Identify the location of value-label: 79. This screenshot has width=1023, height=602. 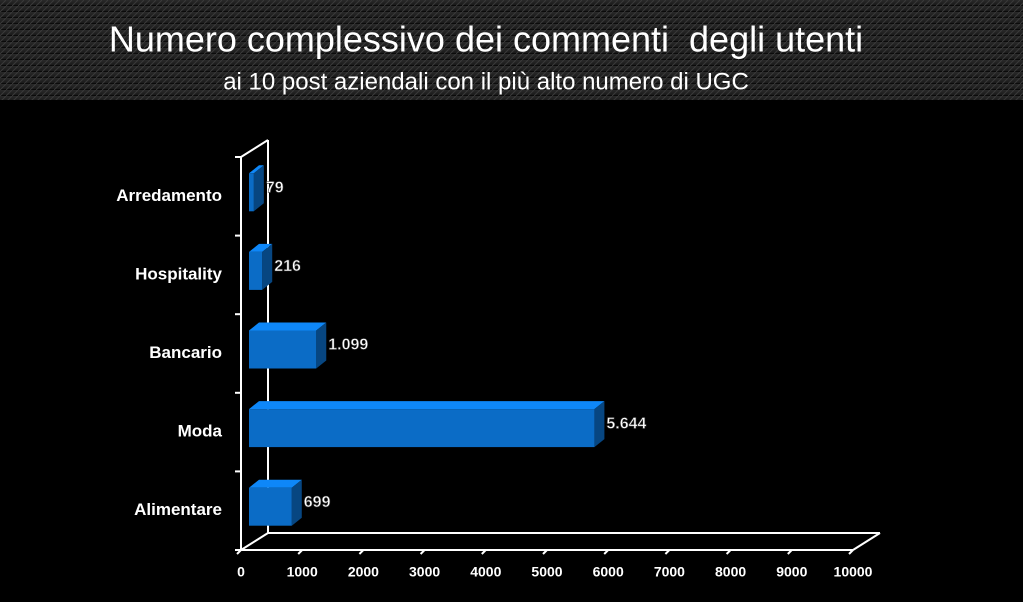
(275, 188).